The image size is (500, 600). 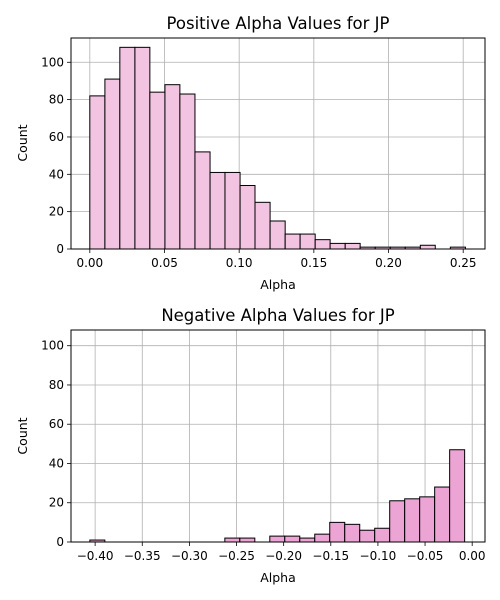 I want to click on chart-title: Negative Alpha Values for JP, so click(x=277, y=315).